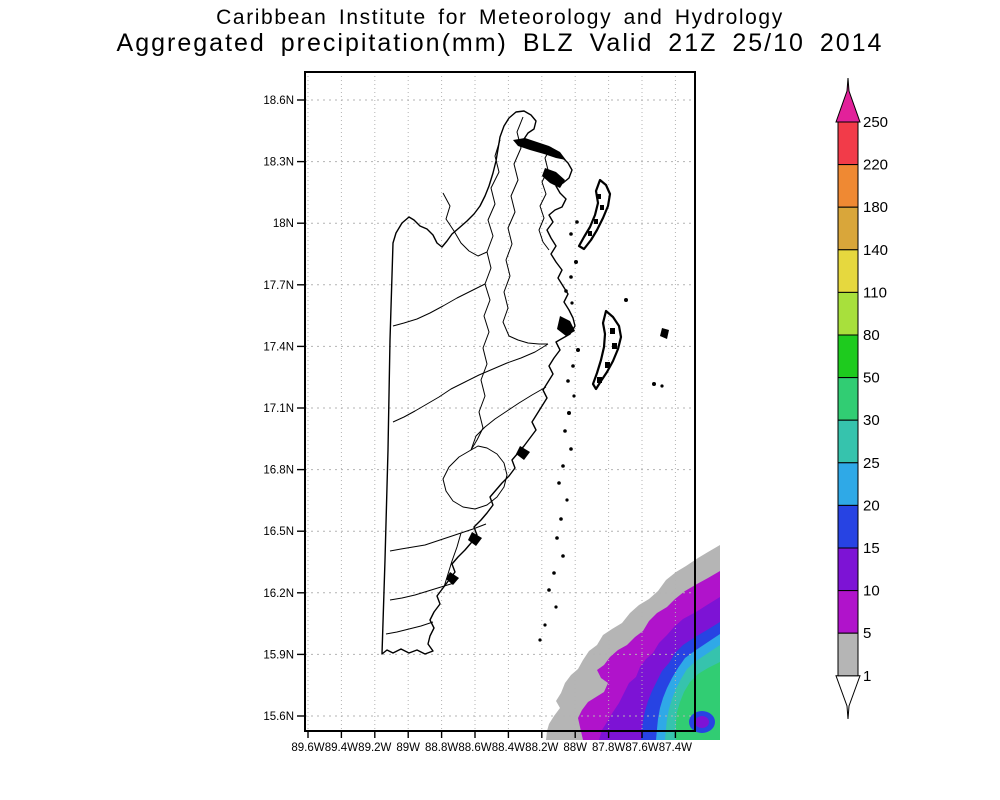  What do you see at coordinates (861, 398) in the screenshot?
I see `colorbar: 250 220 180 140 110 80 50 30 25 20 15 10 5 1` at bounding box center [861, 398].